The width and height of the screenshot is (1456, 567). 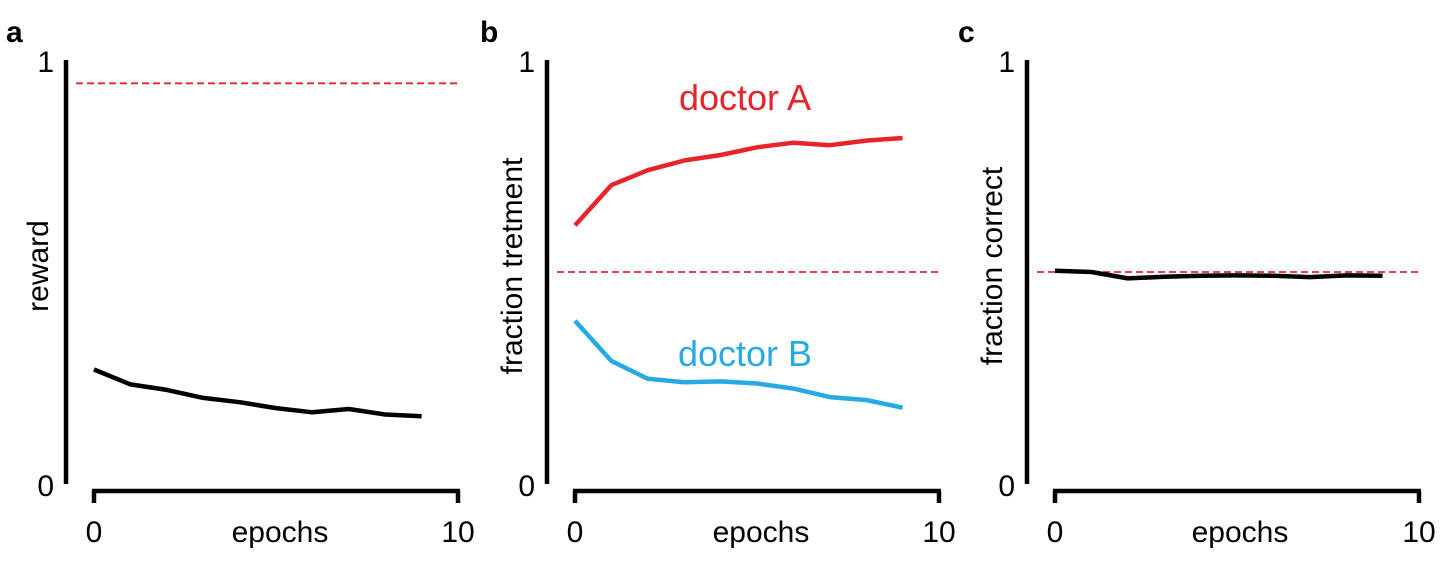 I want to click on panel-c-label: c, so click(x=966, y=32).